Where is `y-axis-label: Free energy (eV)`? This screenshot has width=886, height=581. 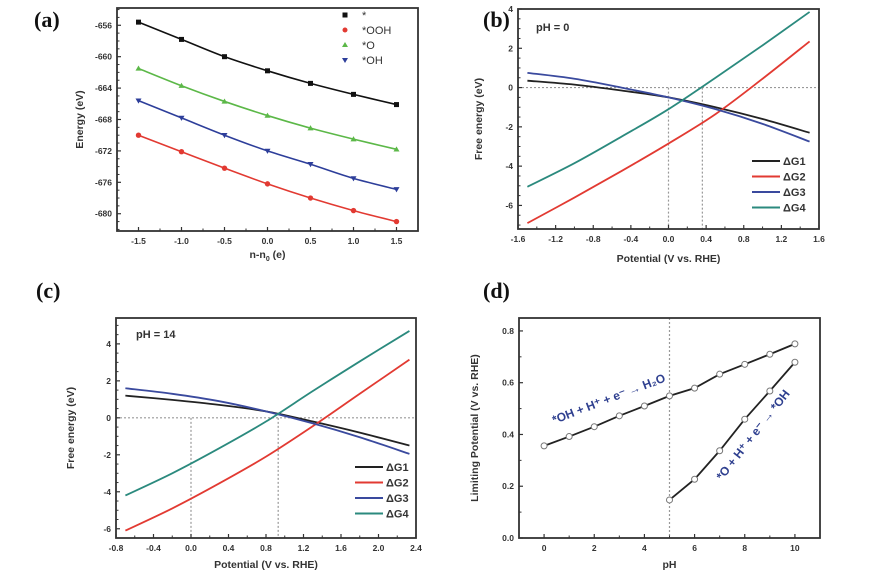
y-axis-label: Free energy (eV) is located at coordinates (71, 428).